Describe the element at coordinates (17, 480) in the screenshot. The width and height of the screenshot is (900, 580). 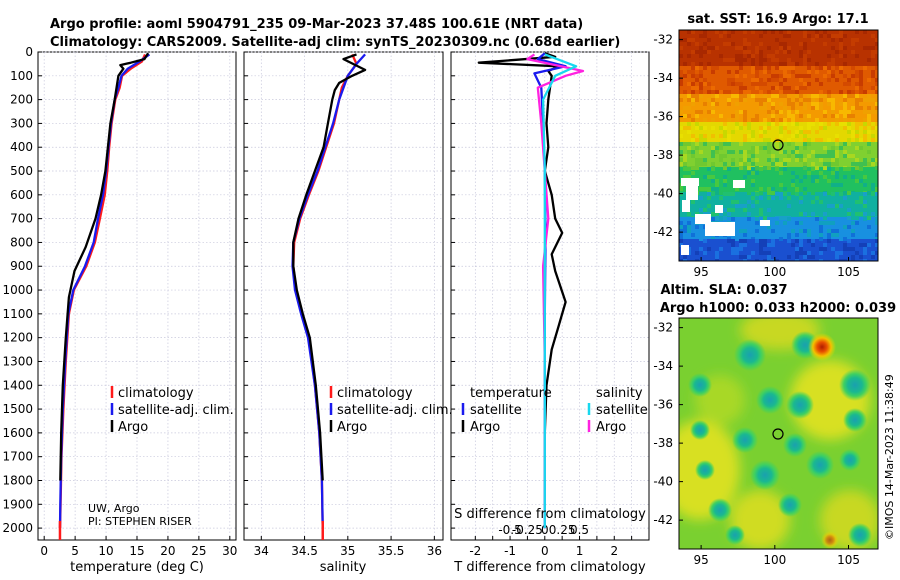
I see `depth-tick-label: 1800` at that location.